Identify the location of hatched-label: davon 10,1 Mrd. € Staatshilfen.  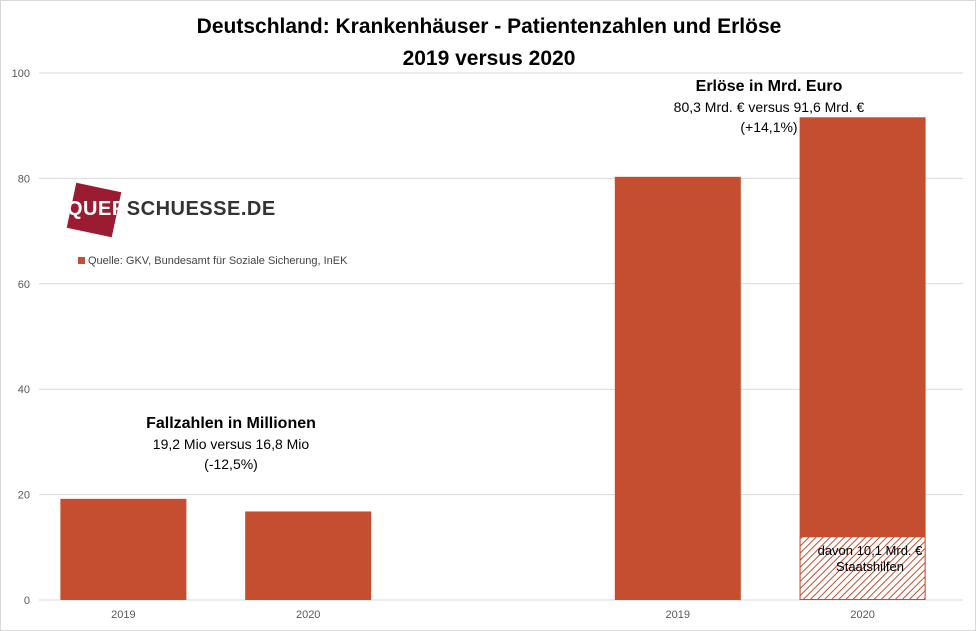
(870, 559).